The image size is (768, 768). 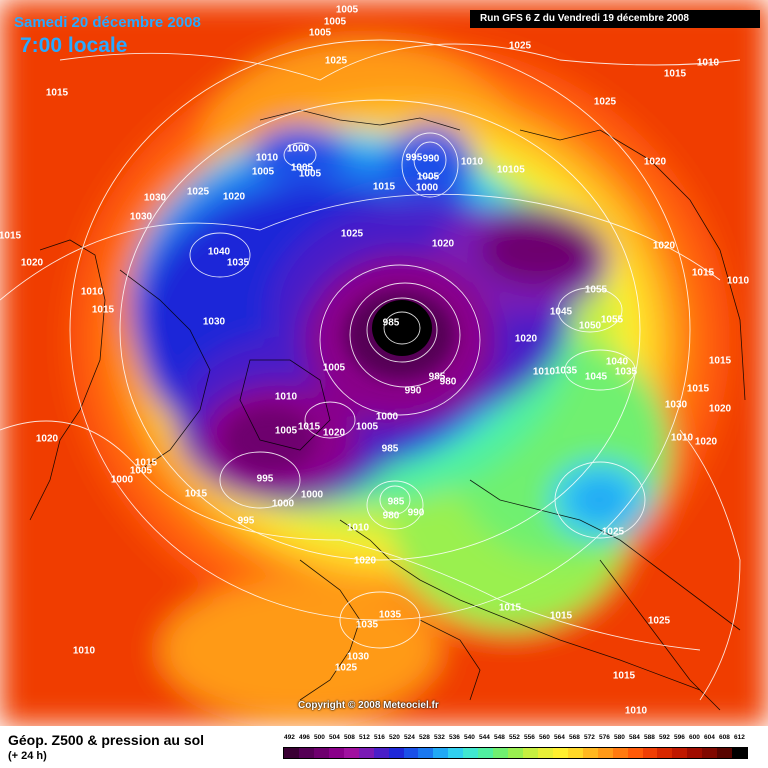 I want to click on low-center-core, so click(x=402, y=328).